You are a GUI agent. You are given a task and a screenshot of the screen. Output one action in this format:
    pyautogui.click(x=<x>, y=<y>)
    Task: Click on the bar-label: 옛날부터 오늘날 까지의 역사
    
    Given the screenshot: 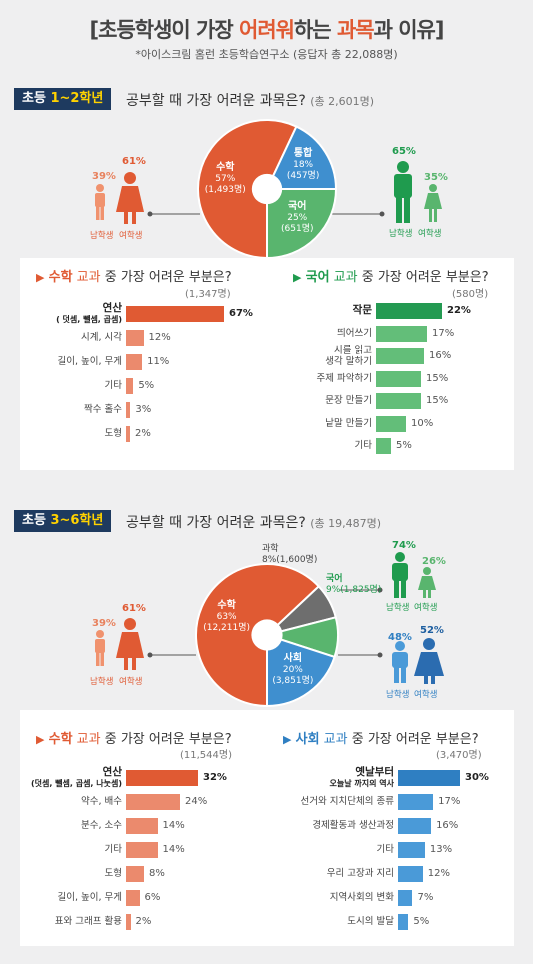 What is the action you would take?
    pyautogui.click(x=361, y=777)
    